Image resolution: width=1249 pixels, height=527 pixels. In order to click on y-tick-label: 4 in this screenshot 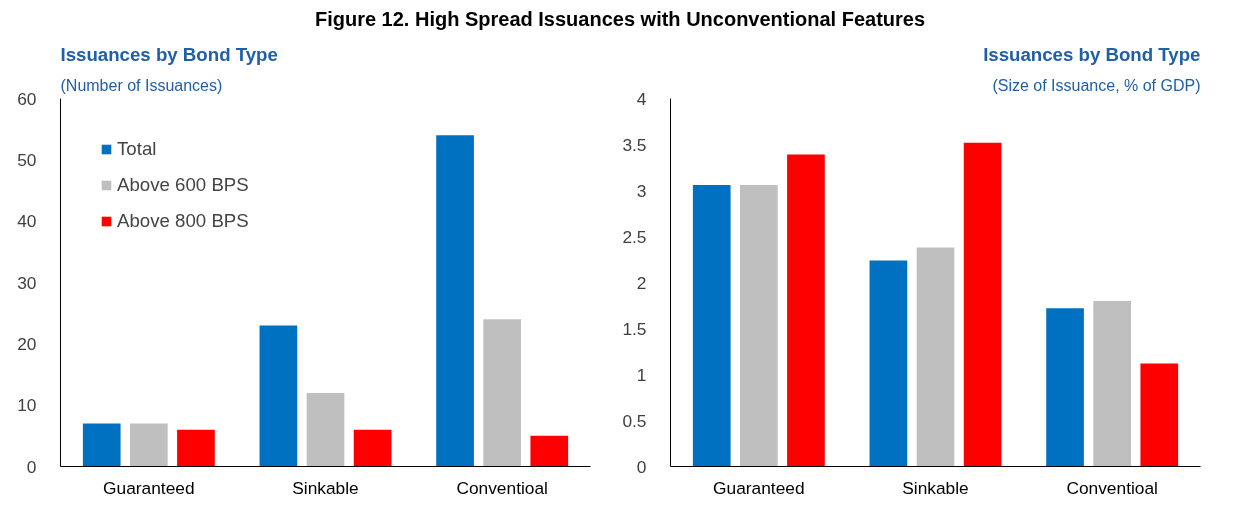, I will do `click(641, 98)`.